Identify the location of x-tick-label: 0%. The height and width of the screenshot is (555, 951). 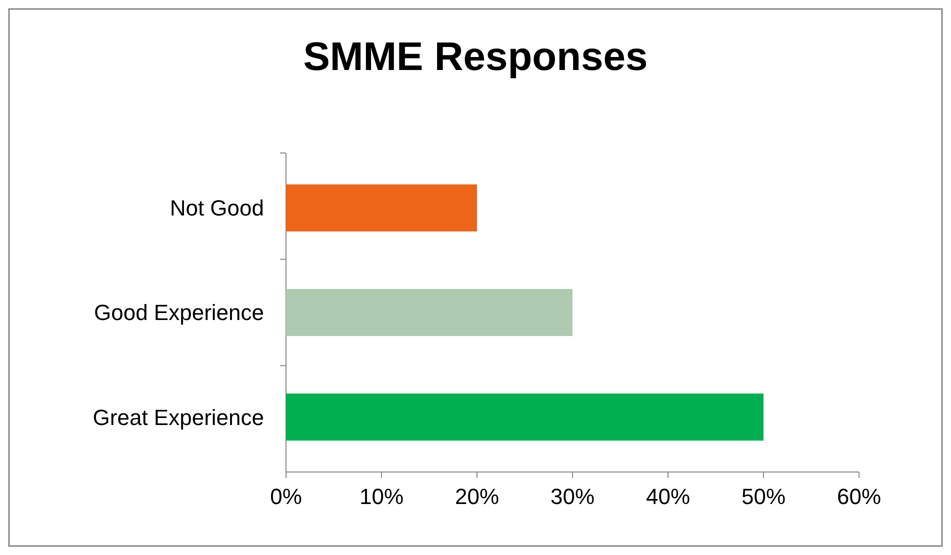
(286, 496).